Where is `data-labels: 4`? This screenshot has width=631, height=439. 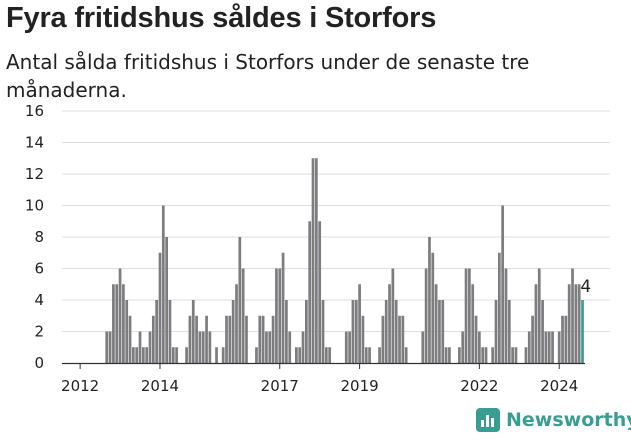 data-labels: 4 is located at coordinates (585, 287).